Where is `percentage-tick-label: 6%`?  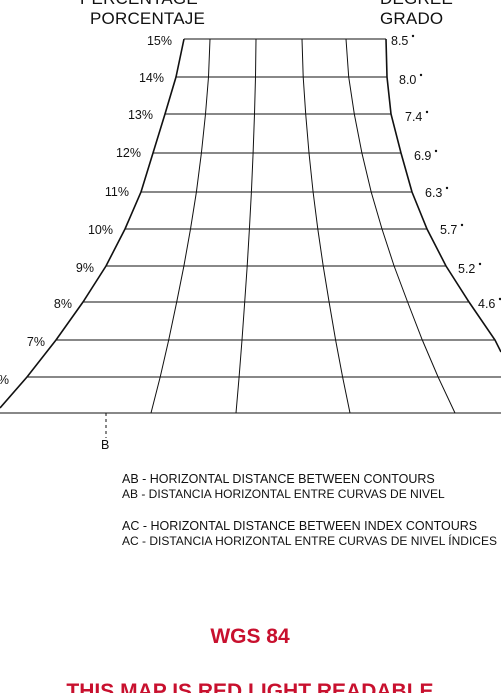 percentage-tick-label: 6% is located at coordinates (4, 380).